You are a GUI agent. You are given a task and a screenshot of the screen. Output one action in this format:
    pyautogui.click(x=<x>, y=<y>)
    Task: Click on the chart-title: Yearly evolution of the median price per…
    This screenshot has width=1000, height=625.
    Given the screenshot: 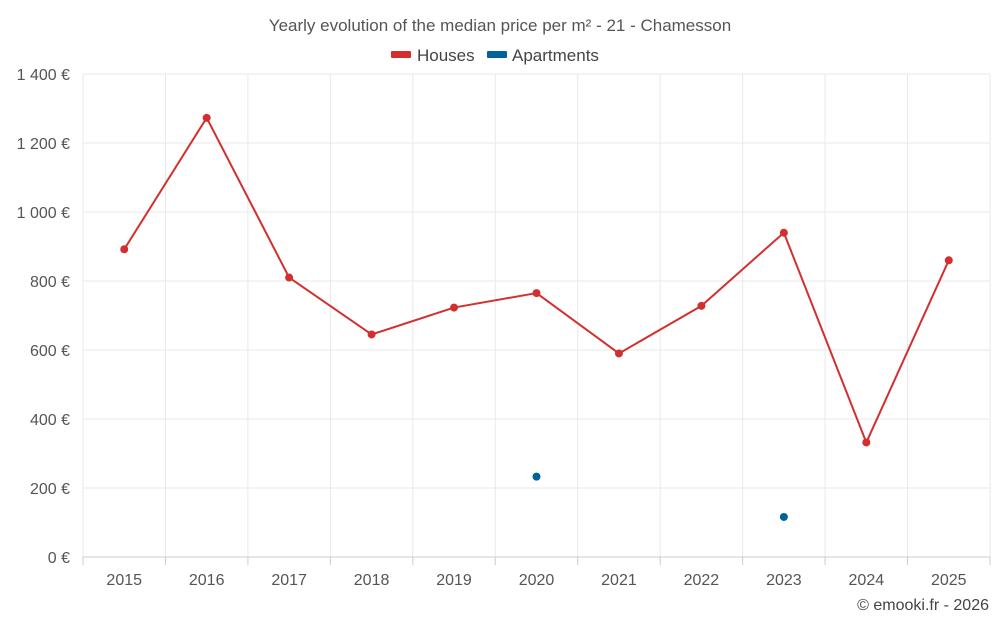 What is the action you would take?
    pyautogui.click(x=500, y=25)
    